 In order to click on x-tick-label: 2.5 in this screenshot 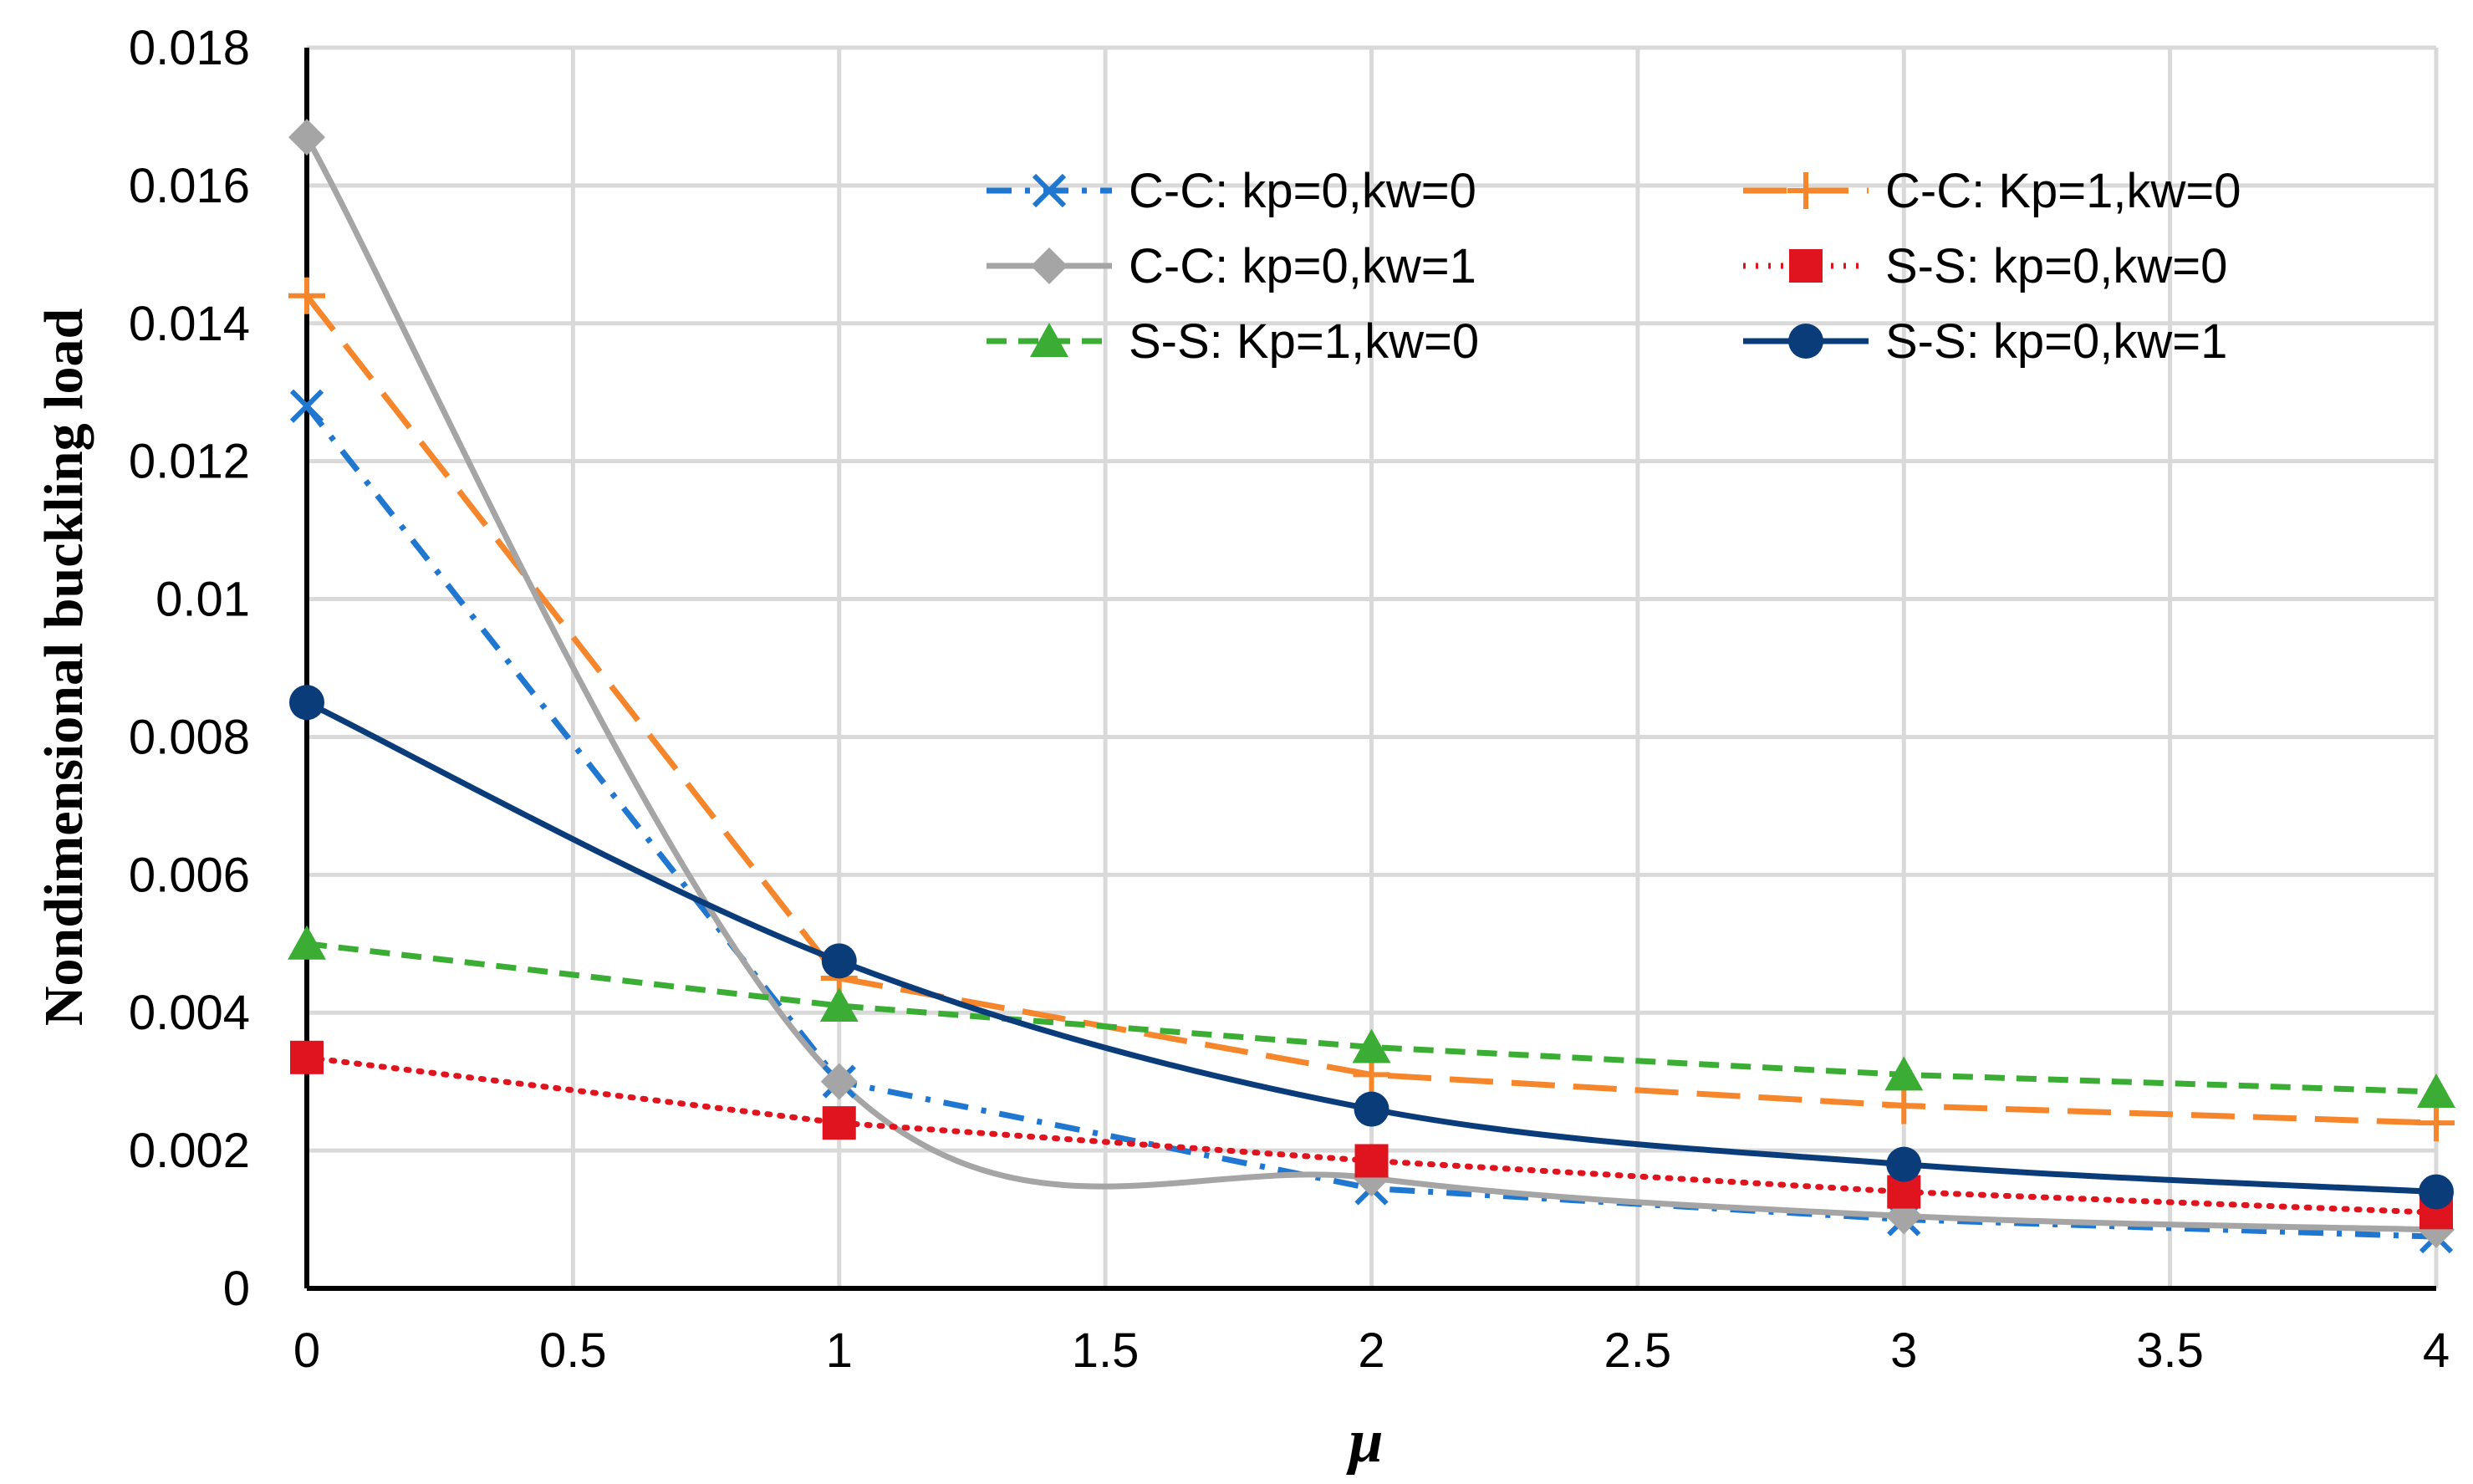, I will do `click(1638, 1350)`.